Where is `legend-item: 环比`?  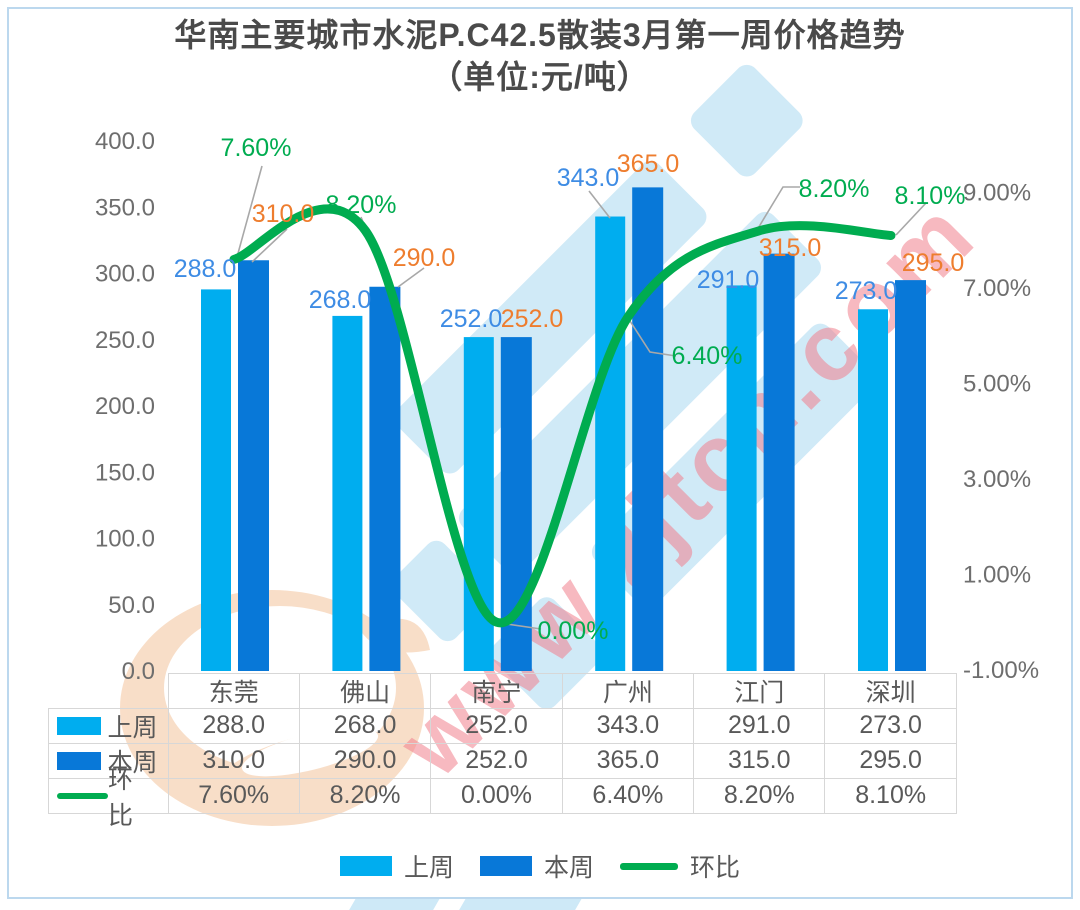
legend-item: 环比 is located at coordinates (680, 866).